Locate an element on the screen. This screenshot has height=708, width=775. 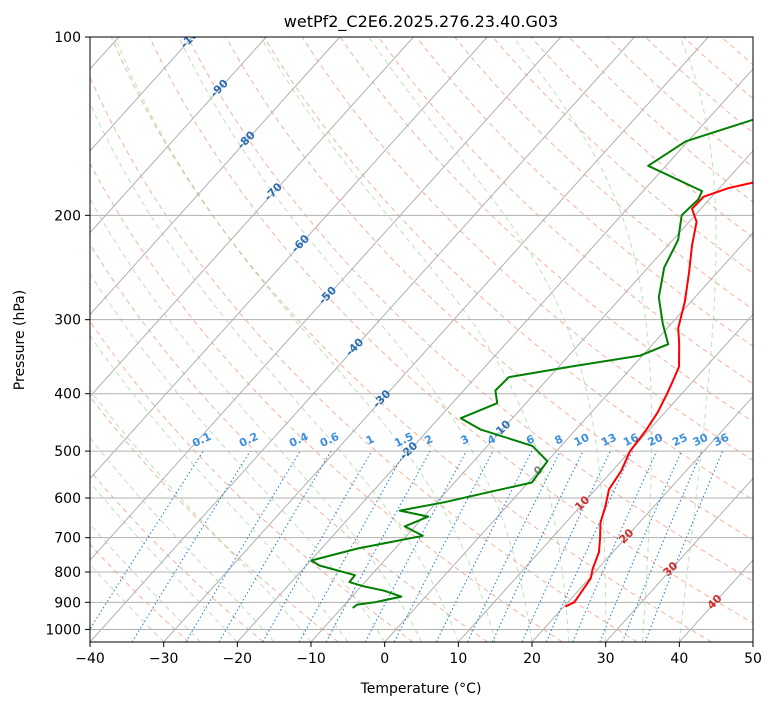
y-tick-label: 1000 is located at coordinates (63, 630).